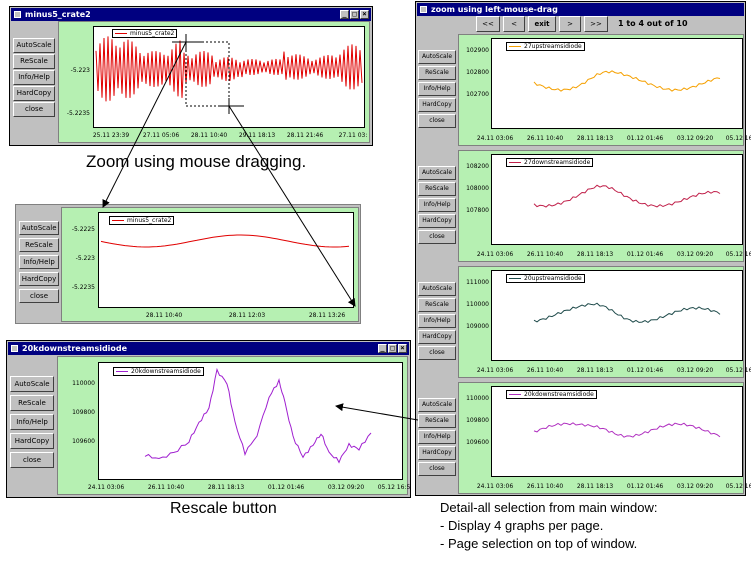 This screenshot has width=751, height=563. Describe the element at coordinates (208, 348) in the screenshot. I see `rescale-window-titlebar: 20kdownstreamsidiode _ □ ×` at that location.